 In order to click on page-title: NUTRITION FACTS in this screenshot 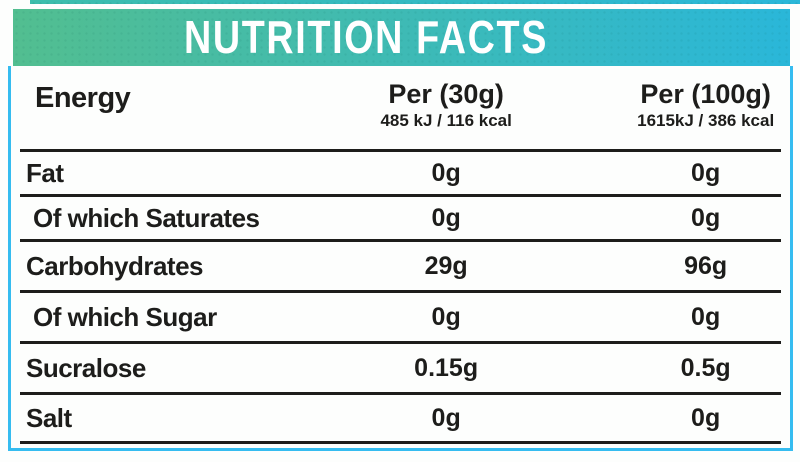, I will do `click(365, 37)`.